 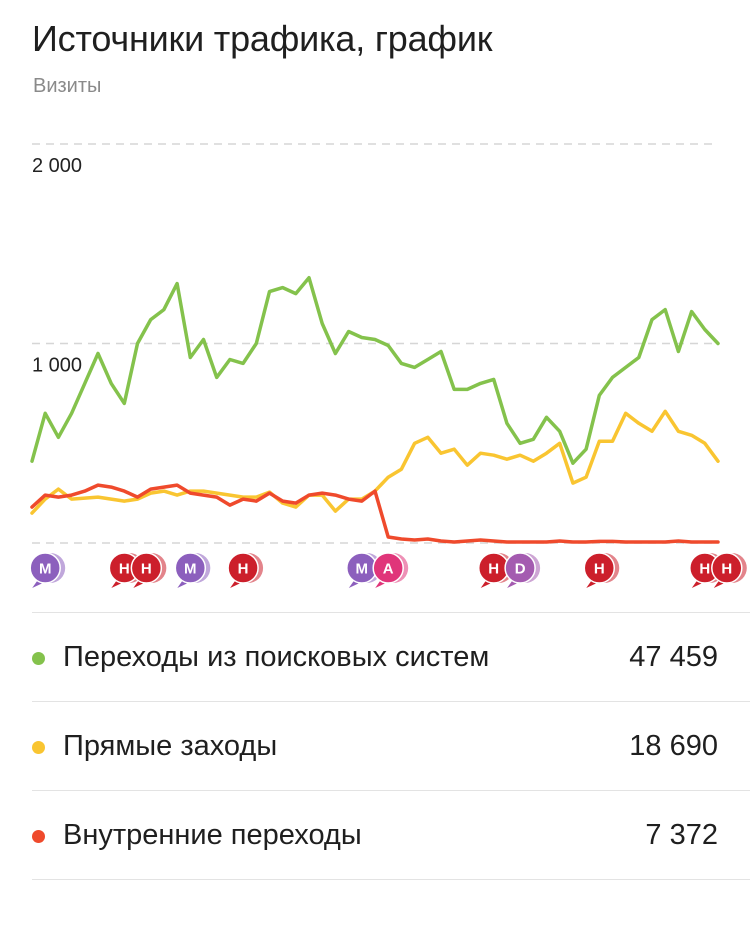 What do you see at coordinates (67, 86) in the screenshot?
I see `chart-subtitle: Визиты` at bounding box center [67, 86].